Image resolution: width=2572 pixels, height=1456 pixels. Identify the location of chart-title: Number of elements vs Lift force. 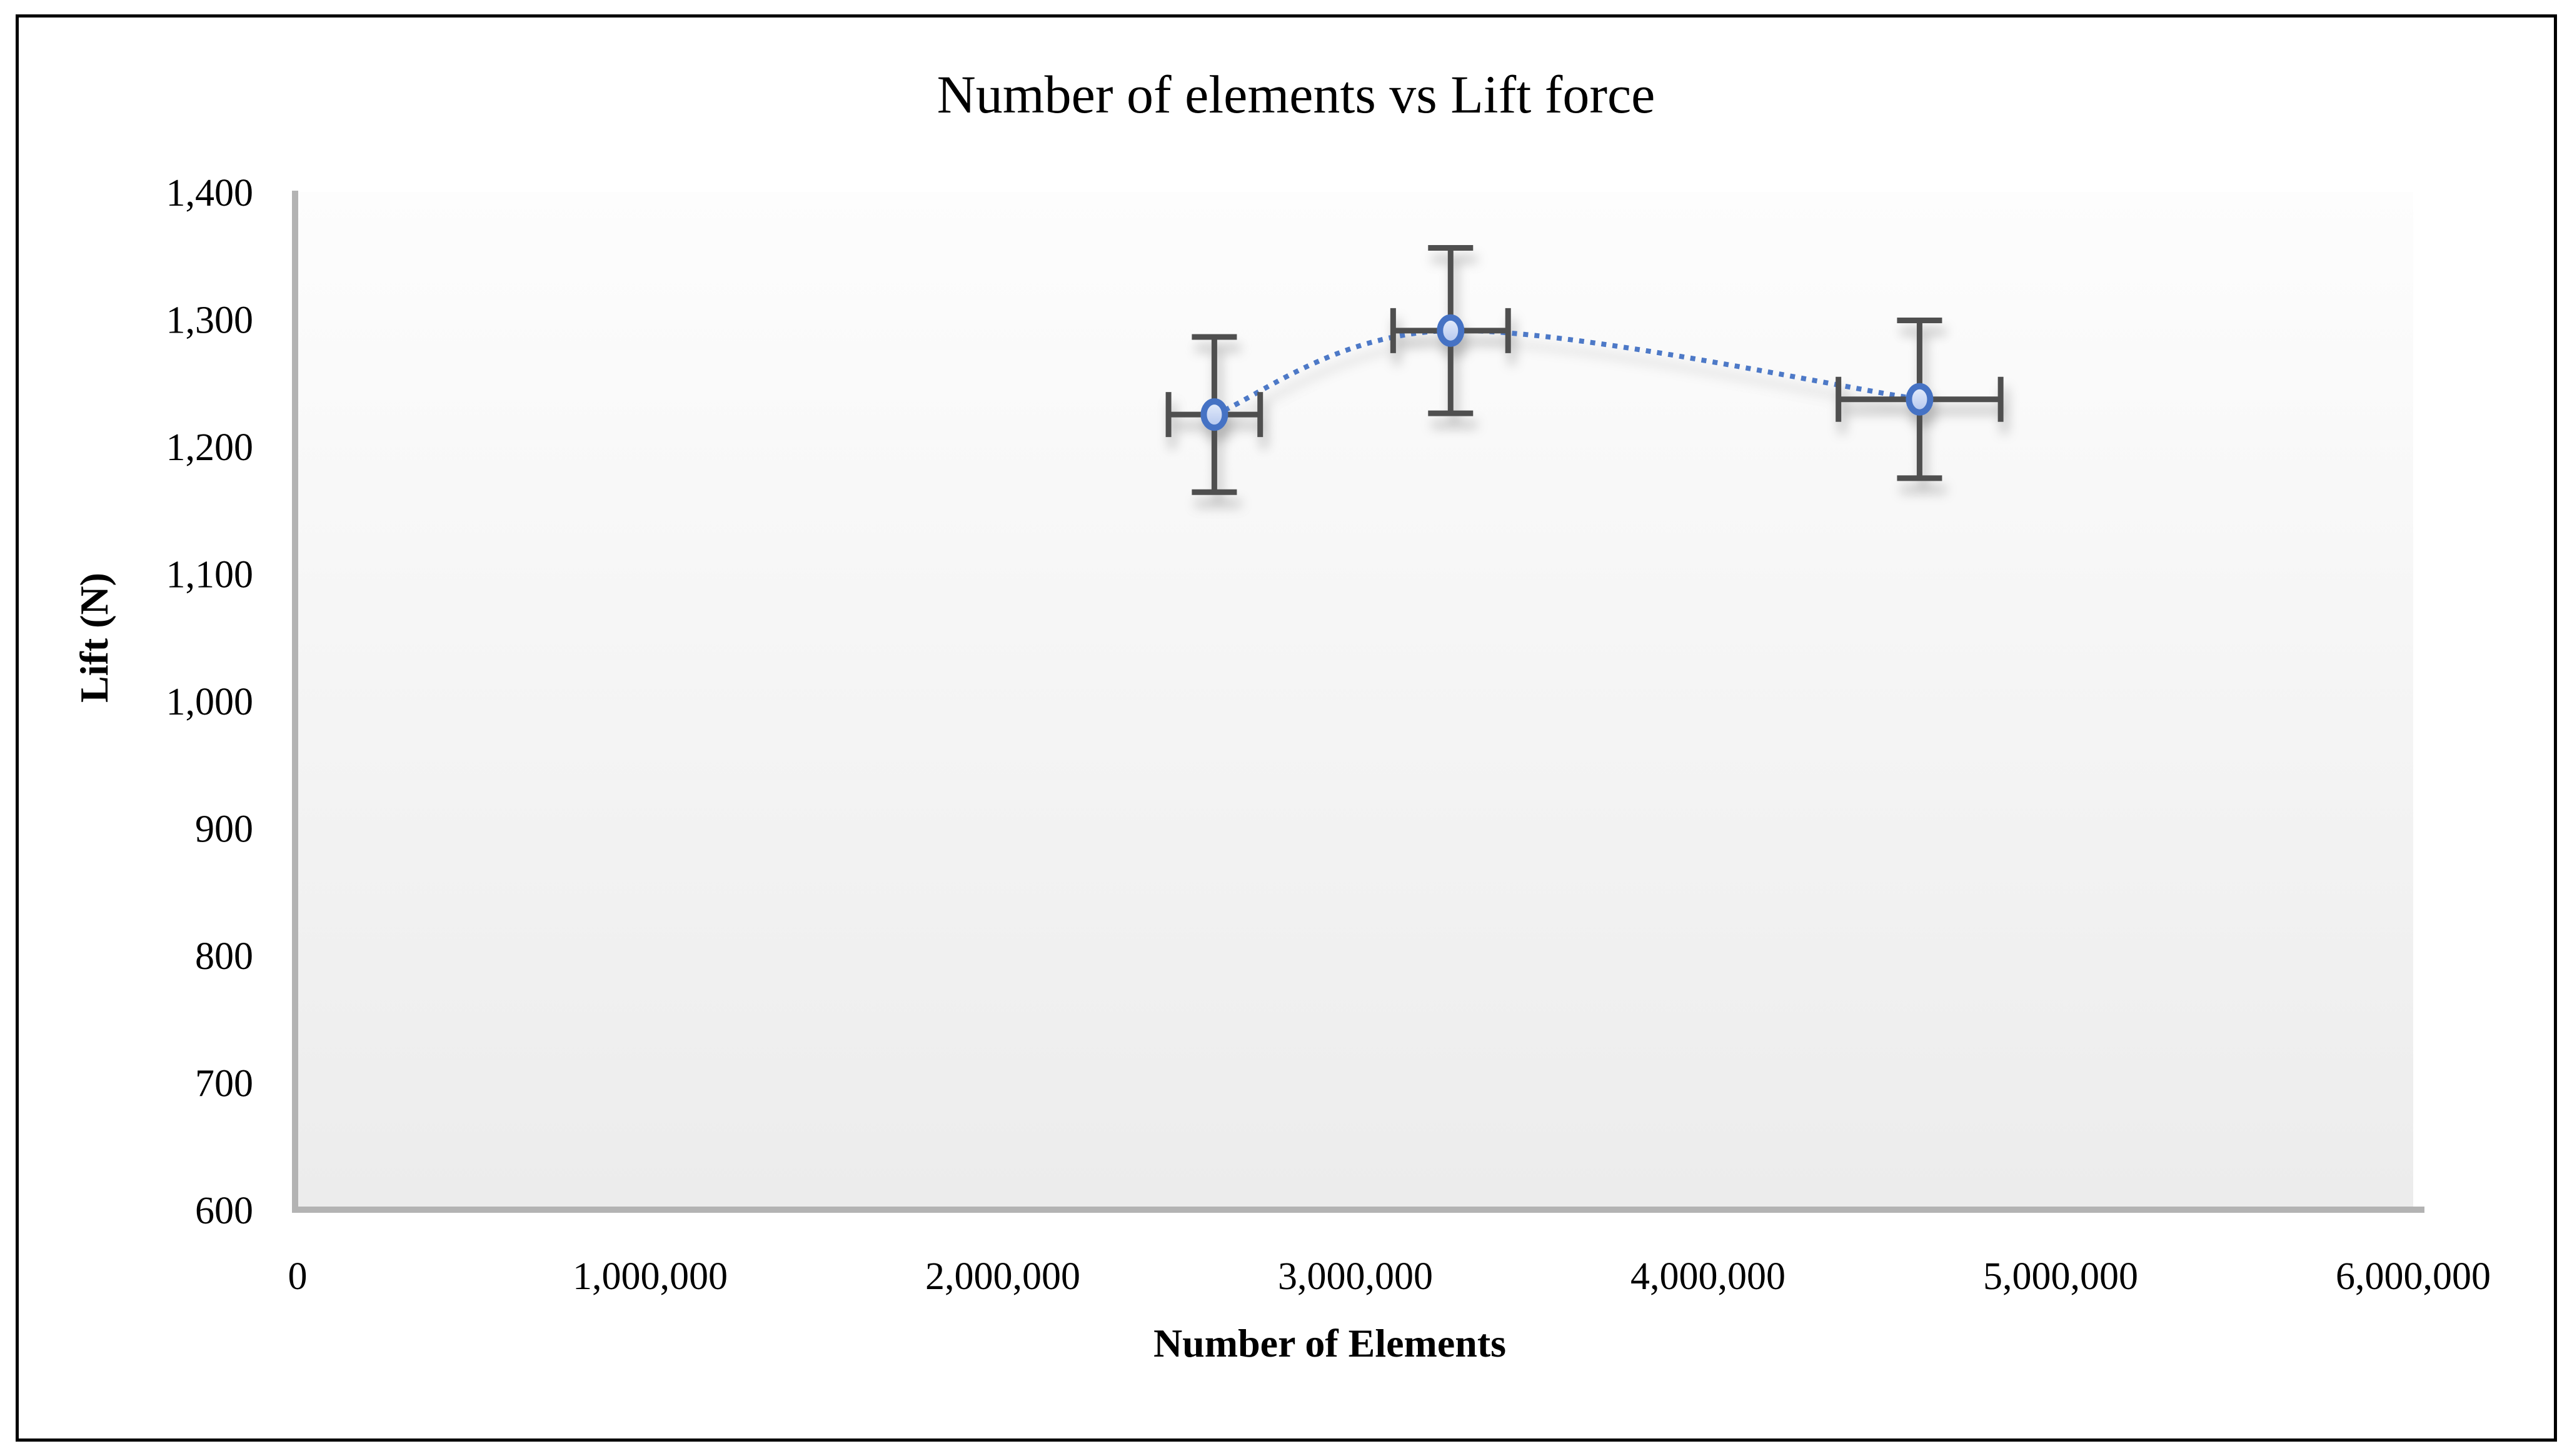
(1296, 94).